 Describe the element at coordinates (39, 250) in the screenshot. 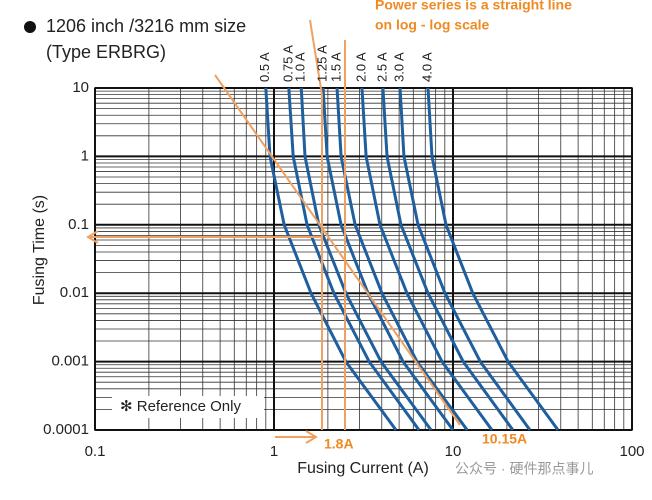

I see `y-axis-label: Fusing Time (s)` at that location.